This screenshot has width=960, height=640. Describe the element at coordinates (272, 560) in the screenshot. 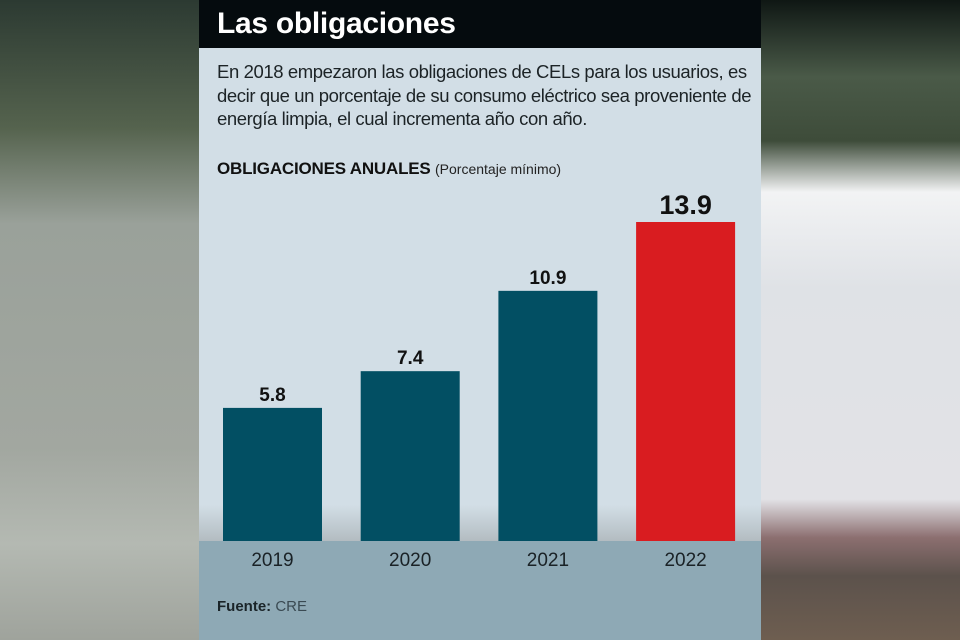

I see `category-label-2019: 2019` at that location.